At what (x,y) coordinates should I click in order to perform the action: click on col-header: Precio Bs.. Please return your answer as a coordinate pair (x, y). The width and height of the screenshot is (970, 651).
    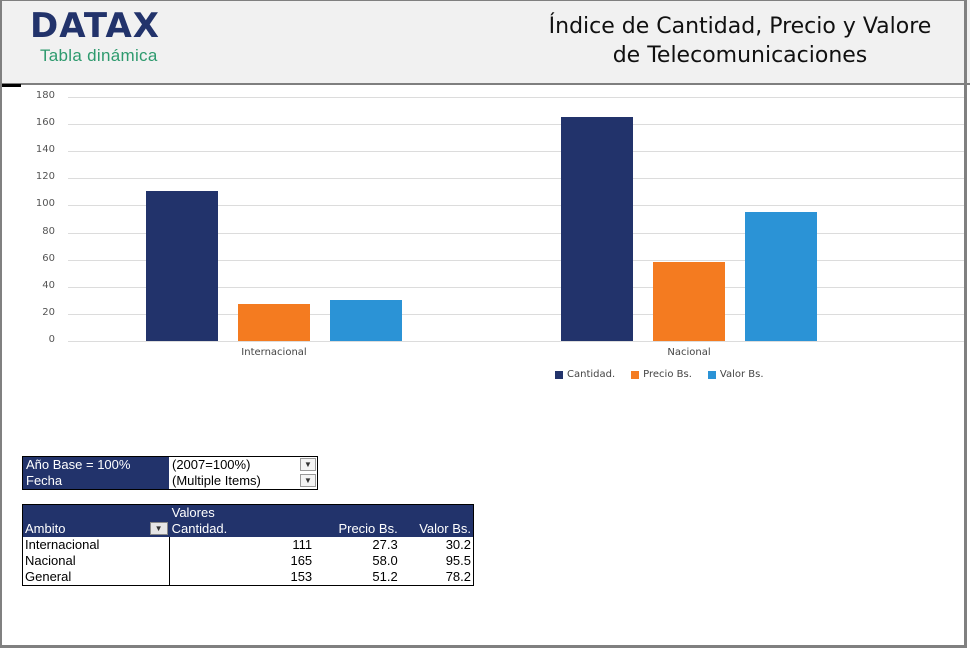
    Looking at the image, I should click on (357, 529).